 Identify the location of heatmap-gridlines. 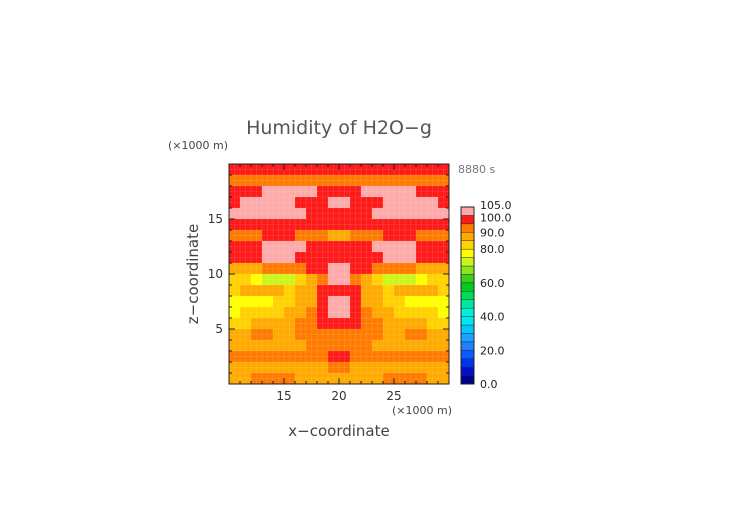
(339, 274).